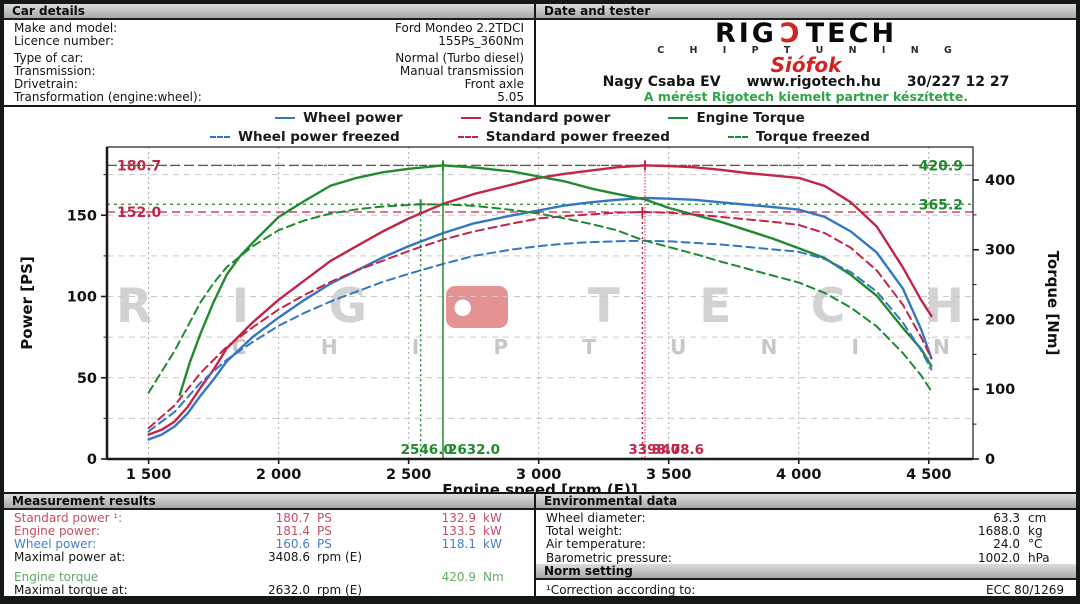 This screenshot has height=604, width=1080. What do you see at coordinates (1006, 544) in the screenshot?
I see `value: 24.0` at bounding box center [1006, 544].